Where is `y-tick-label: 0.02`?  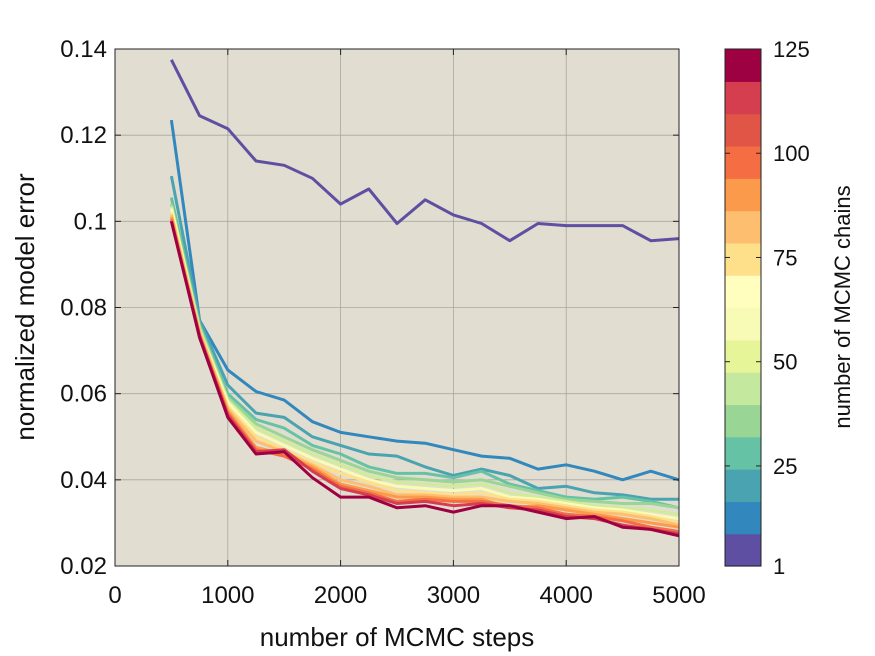 y-tick-label: 0.02 is located at coordinates (83, 566).